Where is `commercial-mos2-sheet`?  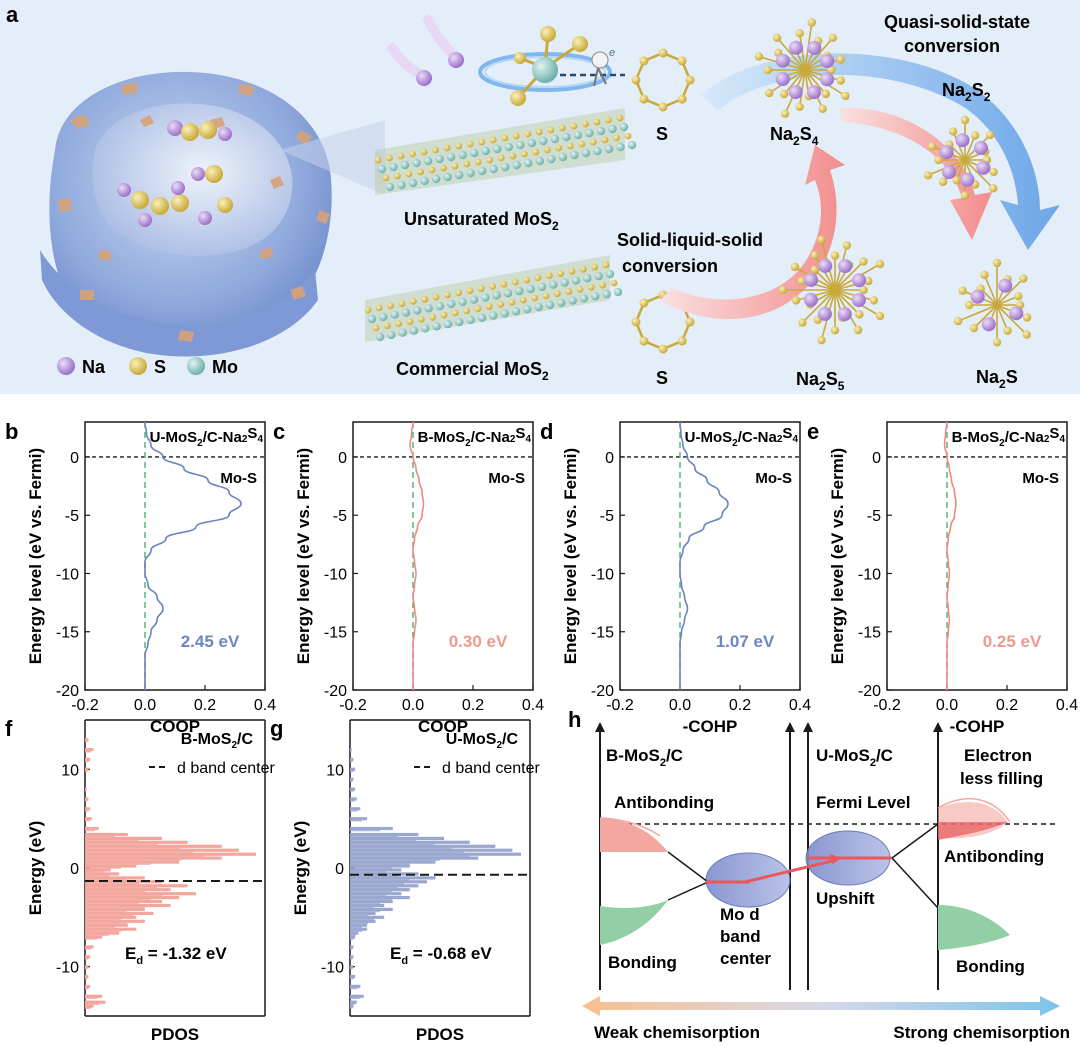 commercial-mos2-sheet is located at coordinates (493, 298).